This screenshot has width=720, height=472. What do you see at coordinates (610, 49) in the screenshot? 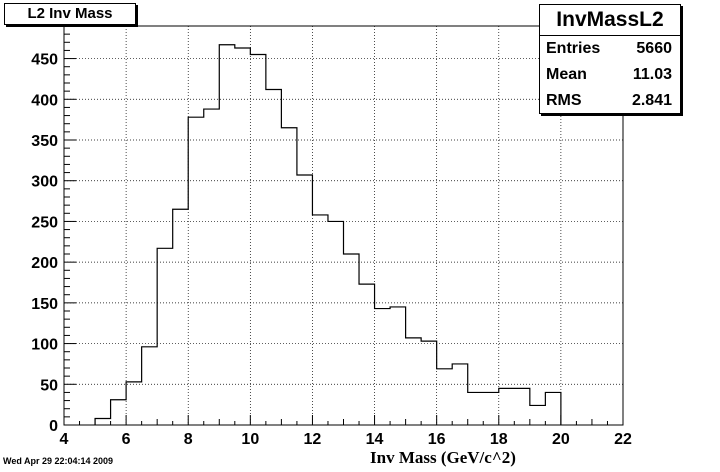
I see `stats-row-entries: Entries 5660` at bounding box center [610, 49].